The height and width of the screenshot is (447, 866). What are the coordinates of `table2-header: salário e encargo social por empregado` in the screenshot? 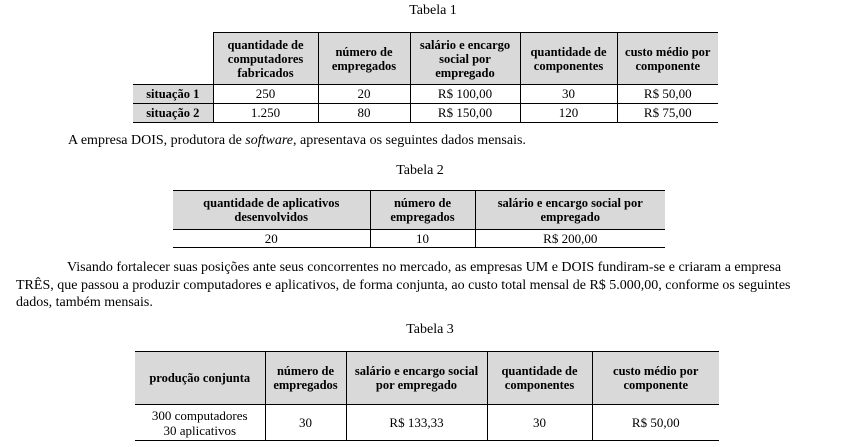 It's located at (569, 210).